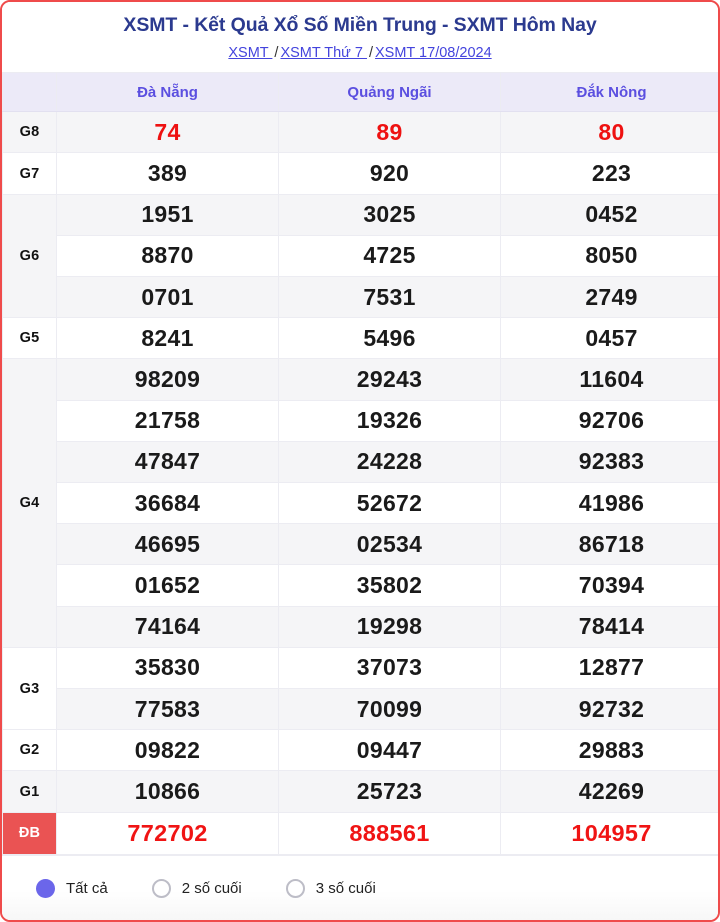 Image resolution: width=720 pixels, height=922 pixels. What do you see at coordinates (167, 256) in the screenshot?
I see `prize-number: 8870` at bounding box center [167, 256].